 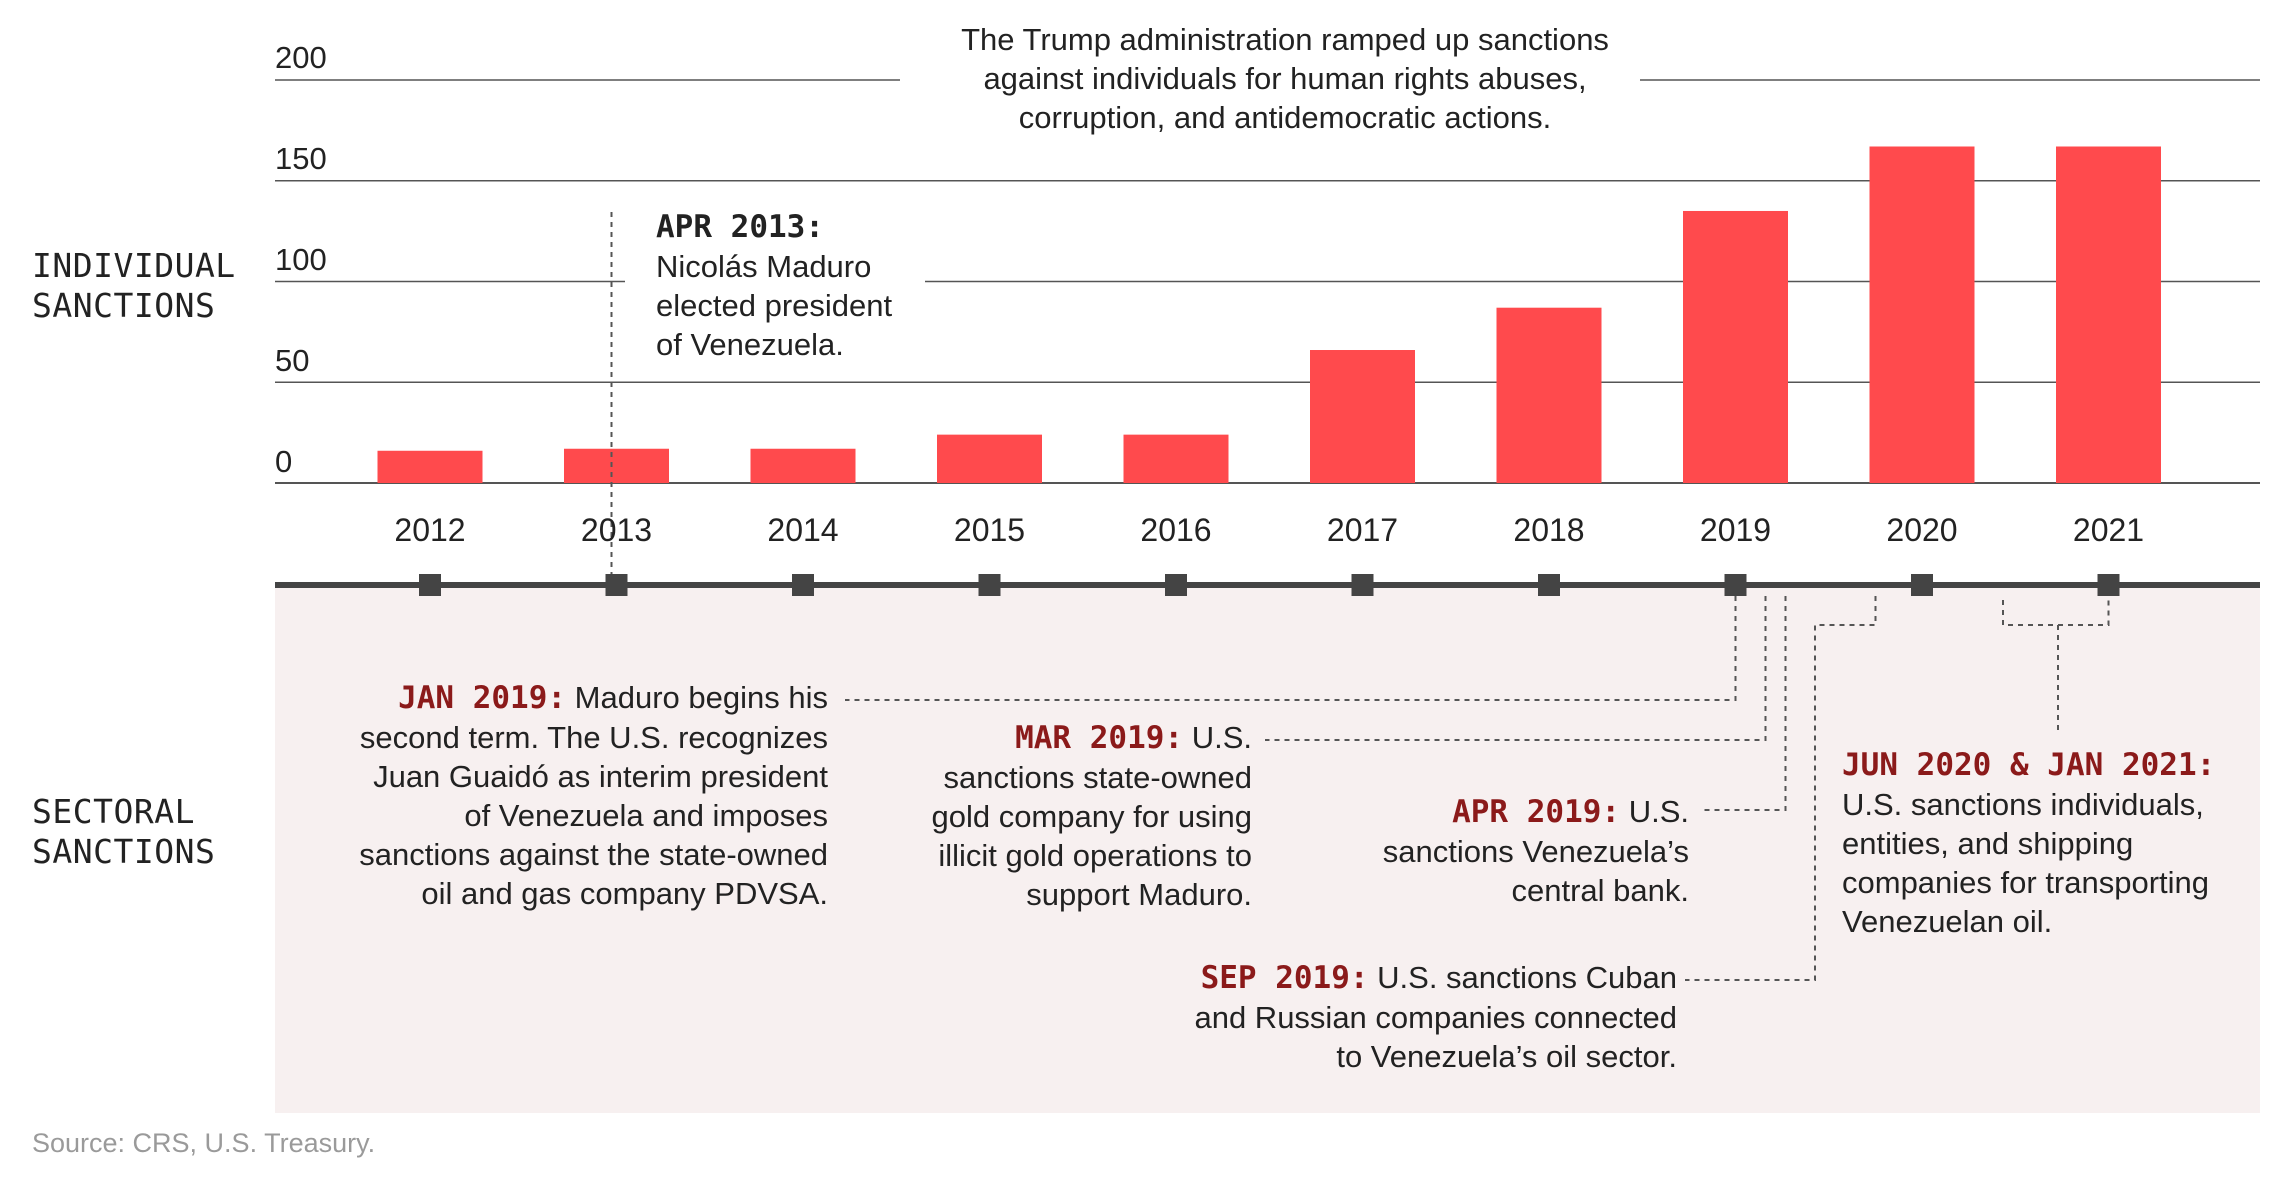 I want to click on timeline-marker-2020, so click(x=1922, y=585).